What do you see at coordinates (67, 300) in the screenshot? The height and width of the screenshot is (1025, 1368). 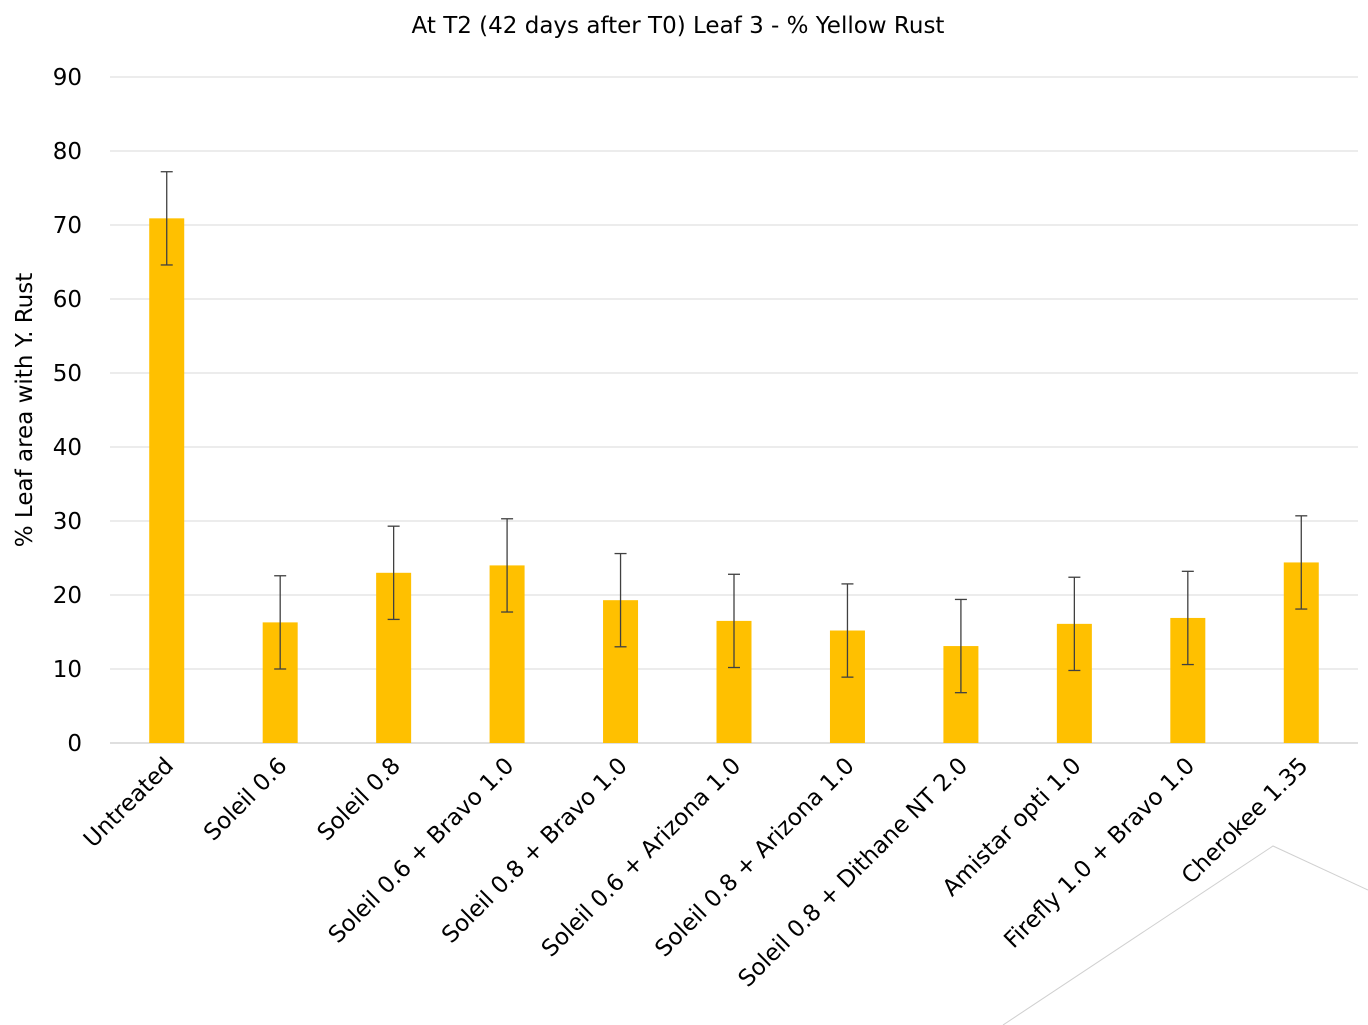 I see `y-tick-label: 60` at bounding box center [67, 300].